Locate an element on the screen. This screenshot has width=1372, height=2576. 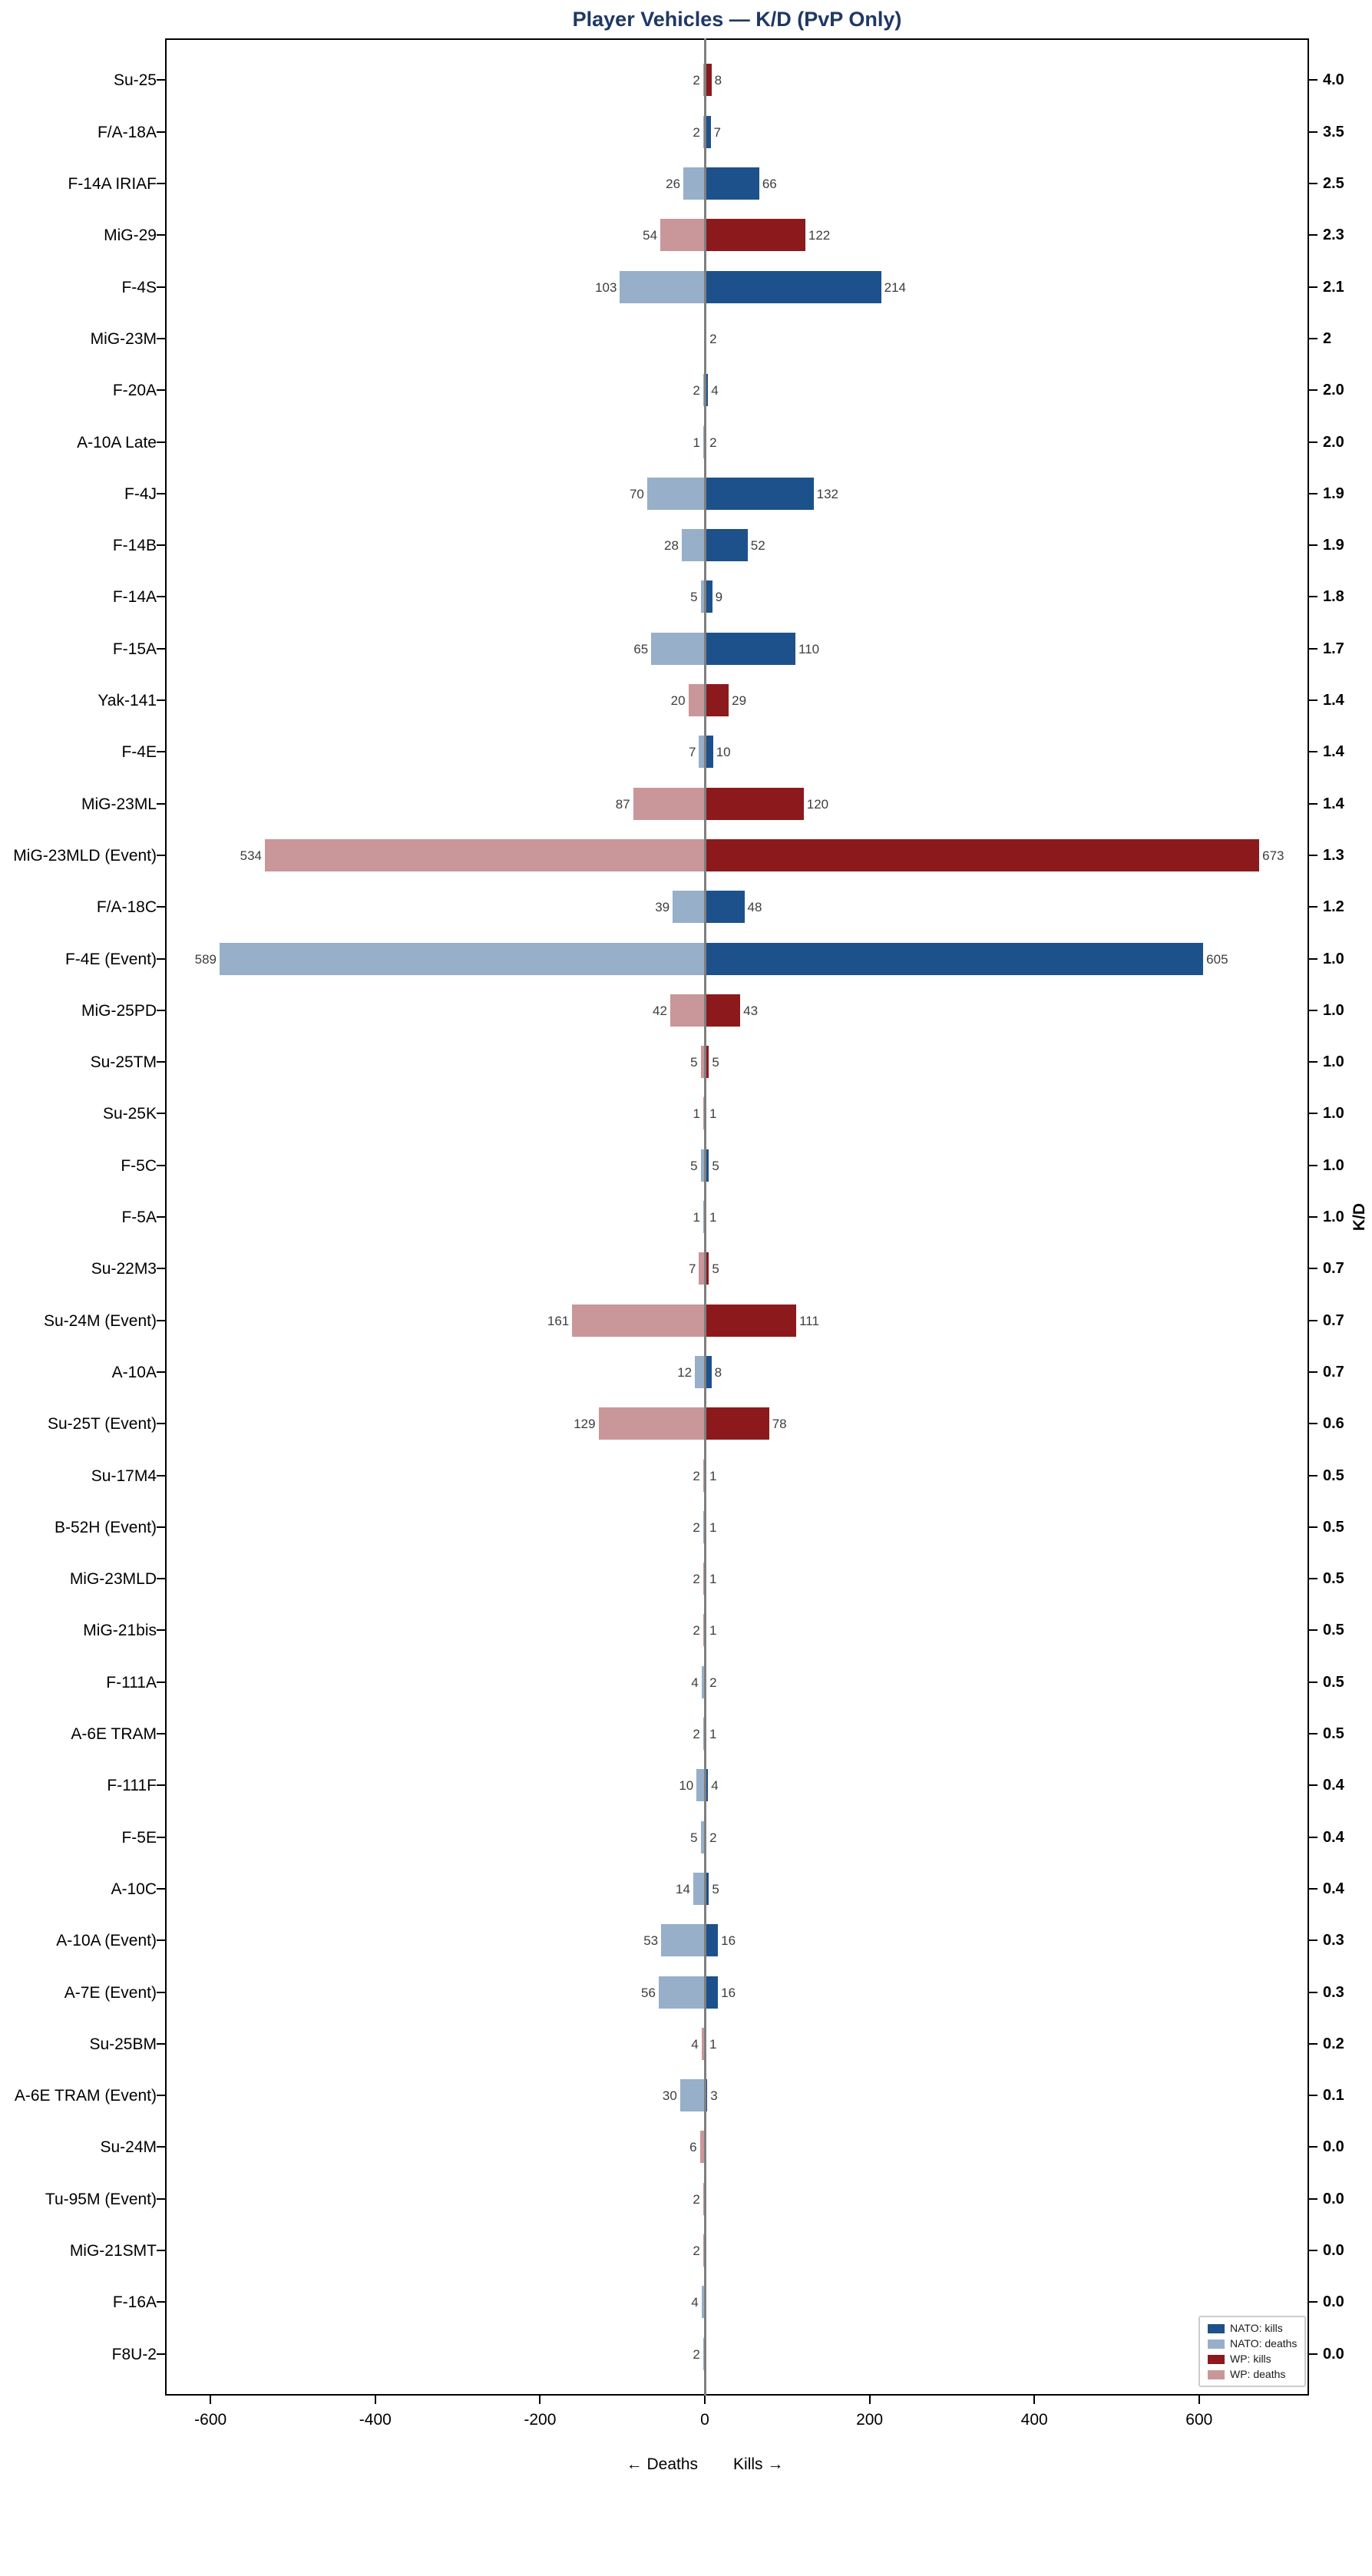
kills-value-label: 8 is located at coordinates (718, 1372).